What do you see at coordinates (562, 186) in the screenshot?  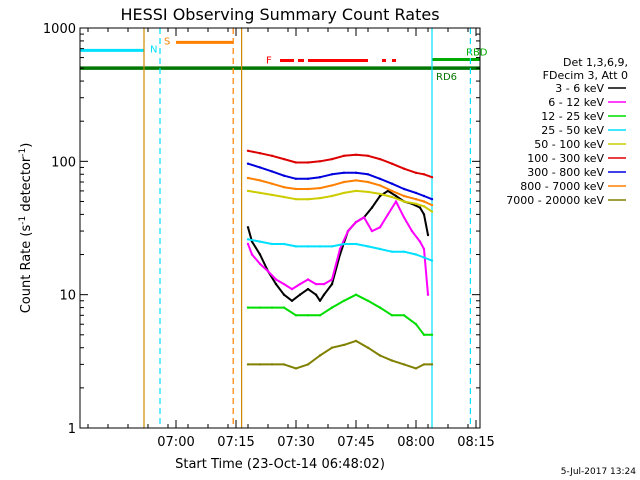 I see `legend-label-800-7000-kev: 800 - 7000 keV` at bounding box center [562, 186].